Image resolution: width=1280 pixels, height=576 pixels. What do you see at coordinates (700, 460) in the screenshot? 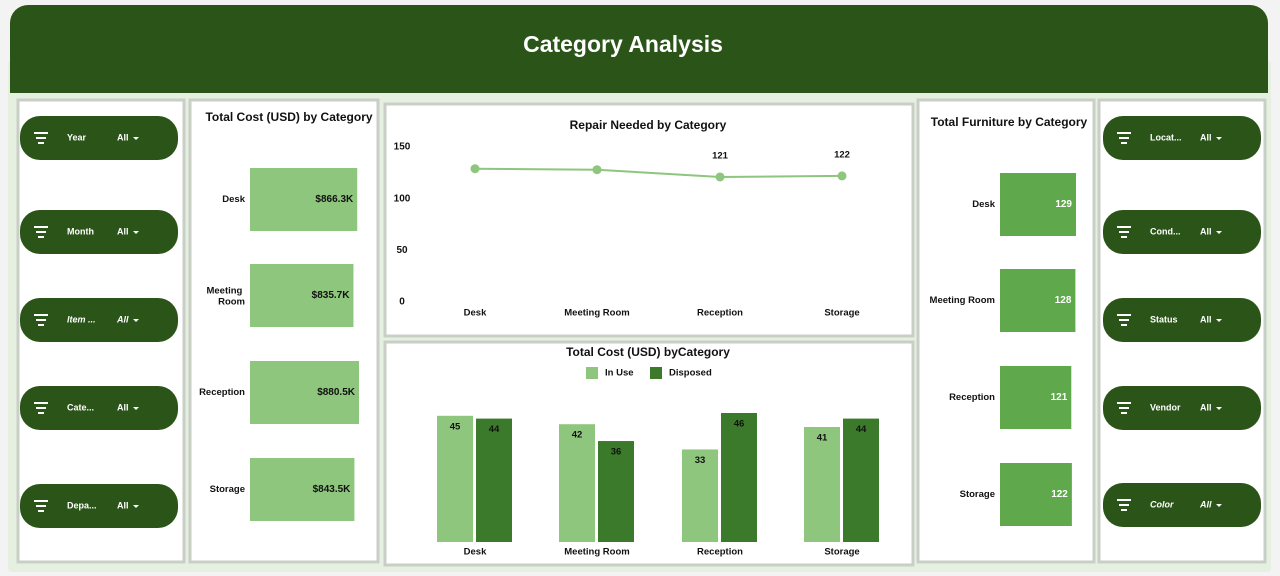
I see `data-label: 33` at bounding box center [700, 460].